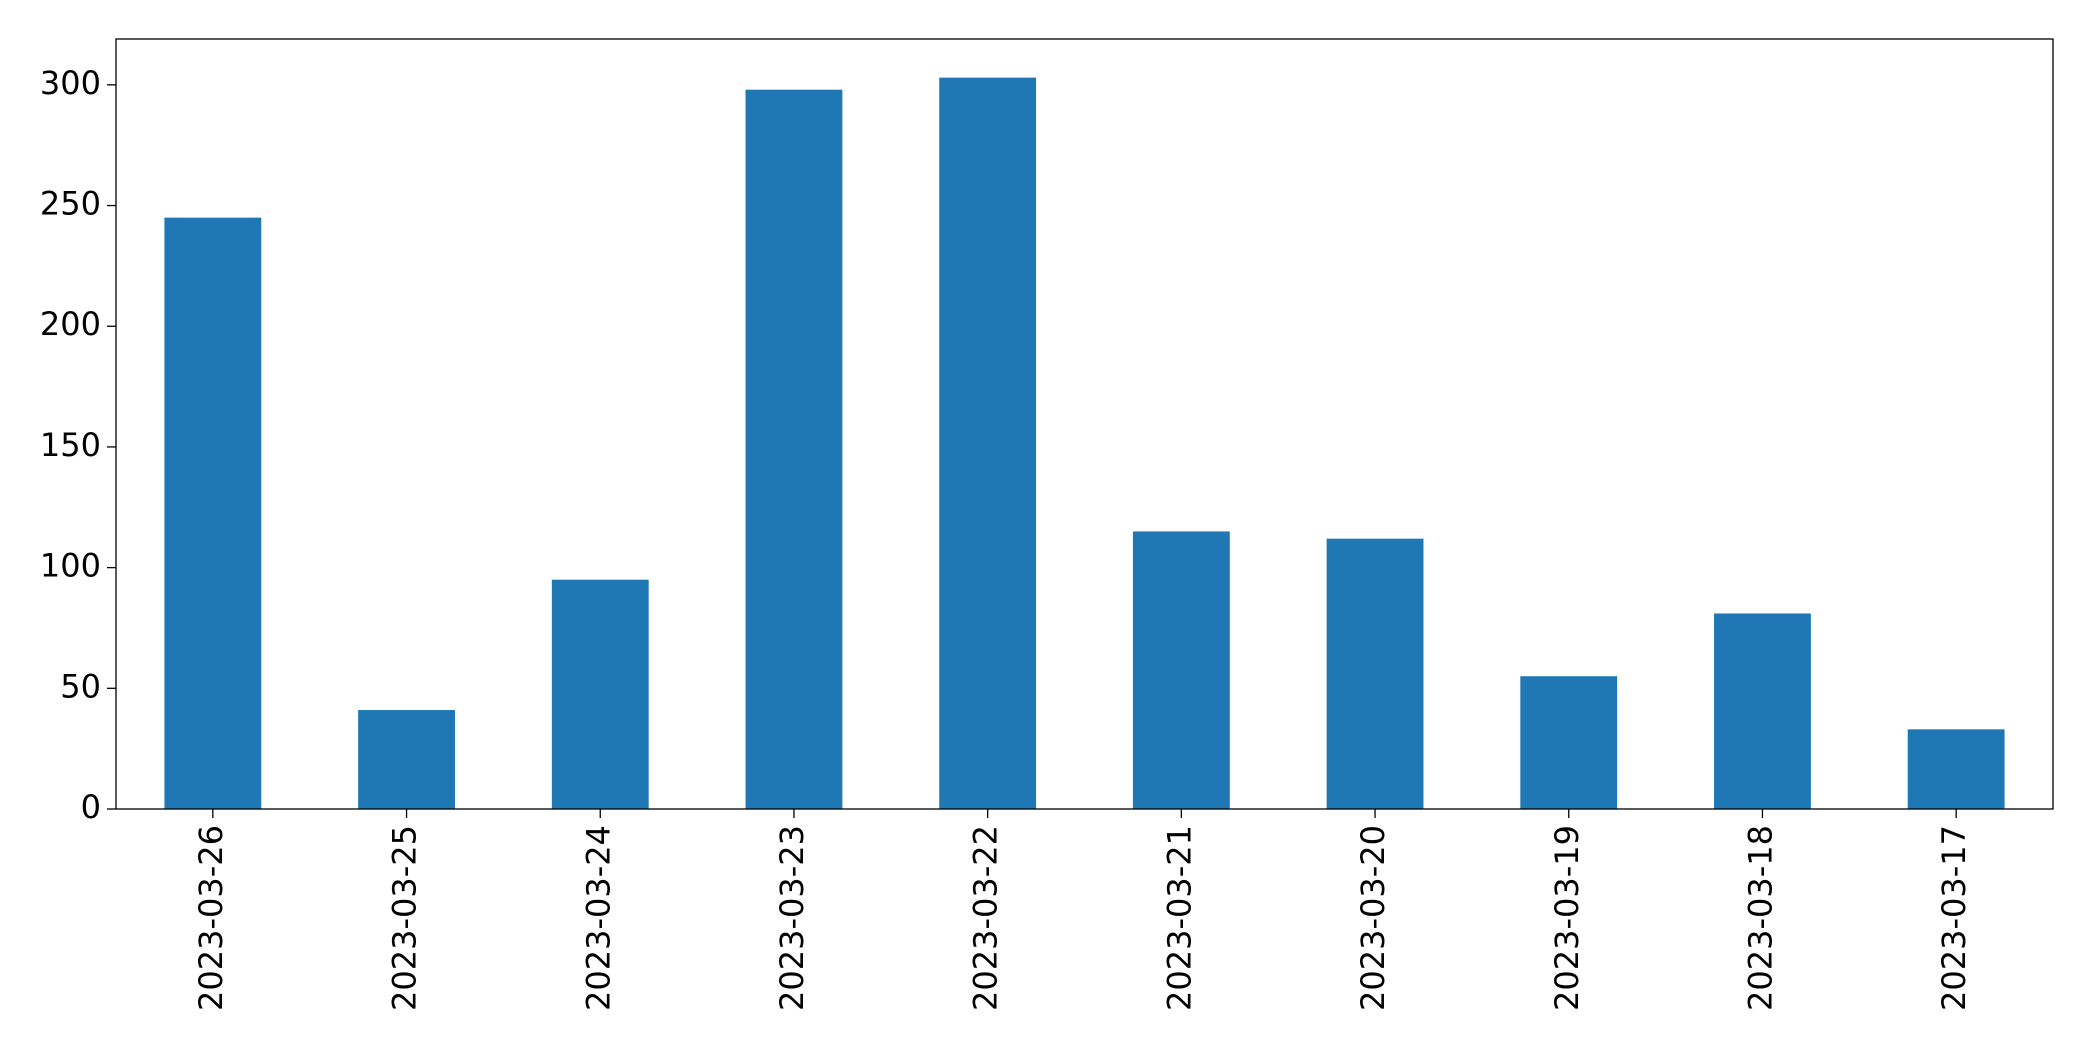 Image resolution: width=2093 pixels, height=1061 pixels. I want to click on x-tick-label: 2023-03-17, so click(1954, 918).